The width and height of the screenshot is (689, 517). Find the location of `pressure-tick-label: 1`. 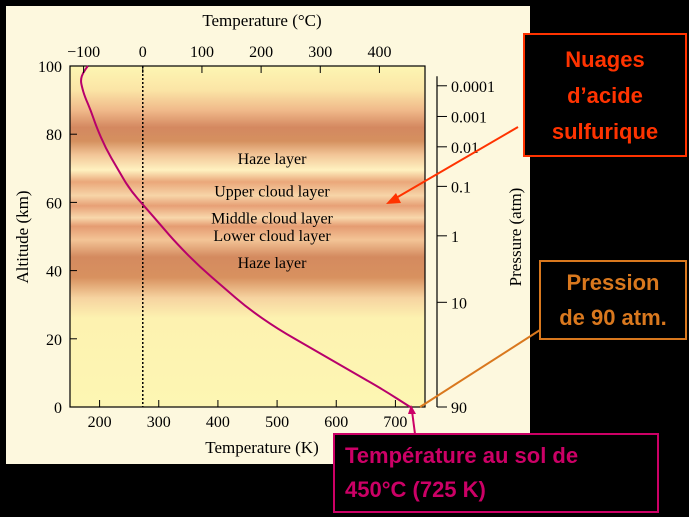

pressure-tick-label: 1 is located at coordinates (455, 237).